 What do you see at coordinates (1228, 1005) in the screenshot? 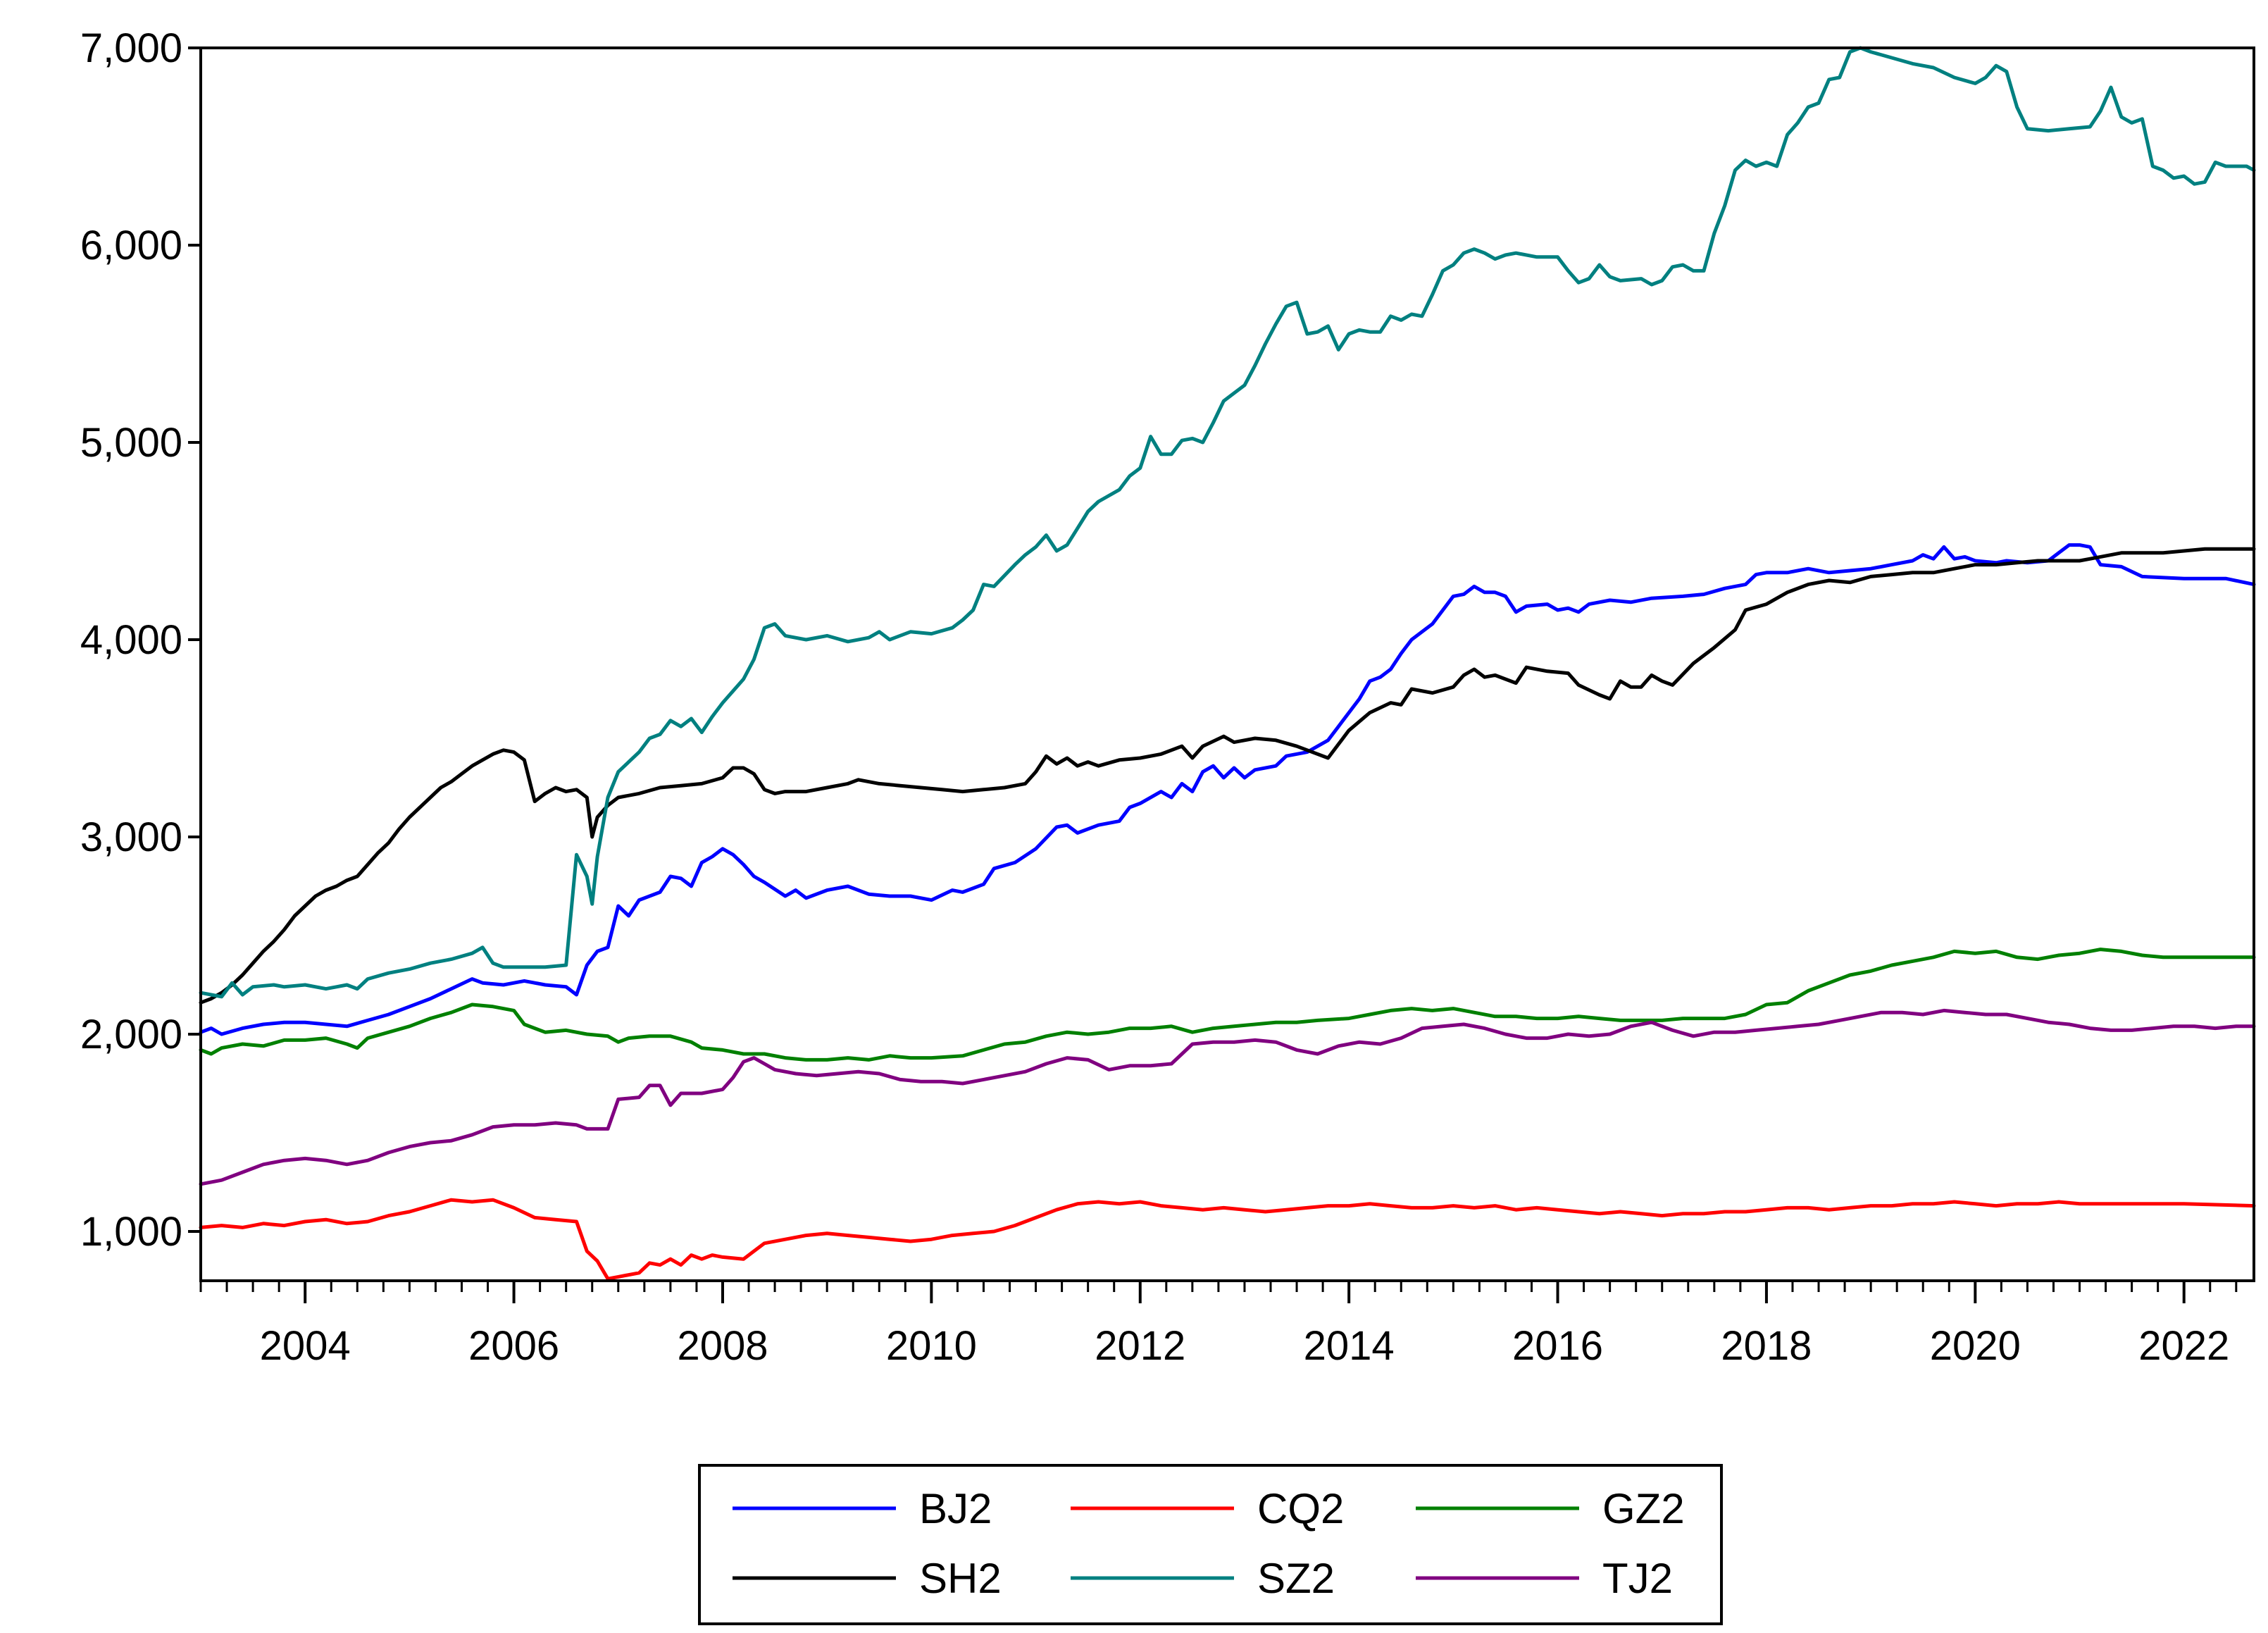
I see `series-line-gz2` at bounding box center [1228, 1005].